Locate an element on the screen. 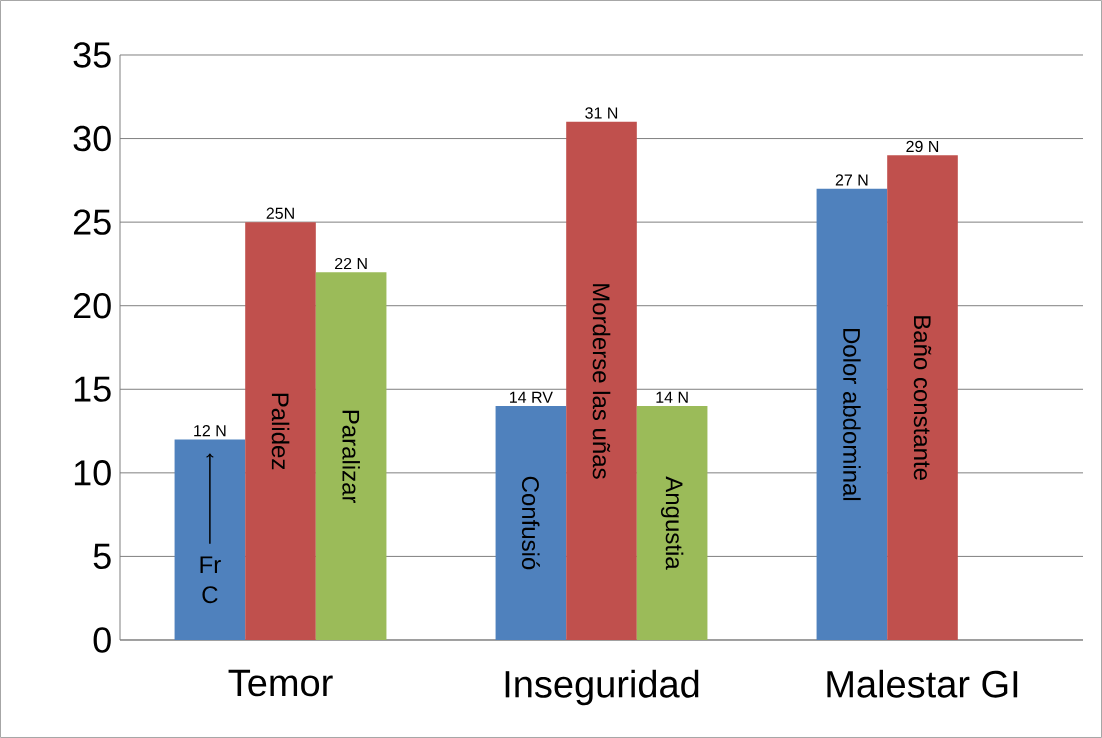  annotation: Palidez is located at coordinates (280, 431).